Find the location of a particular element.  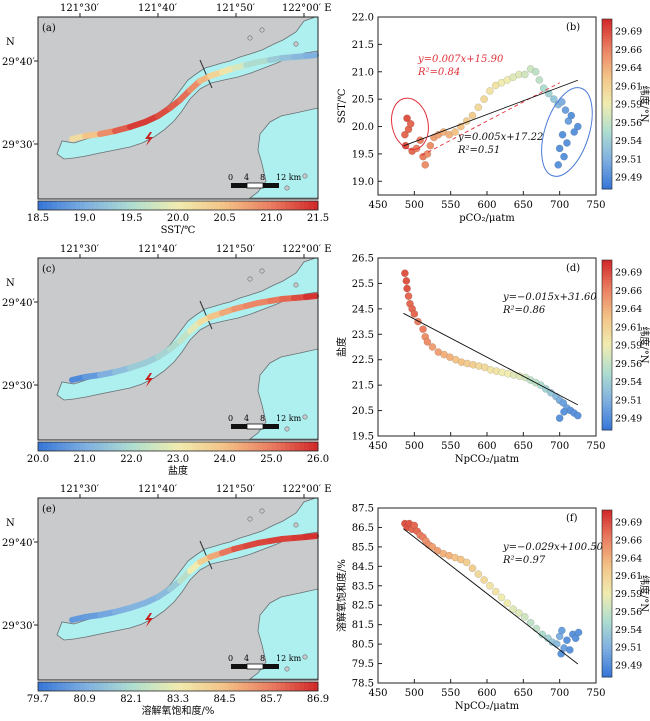

regression-line is located at coordinates (491, 596).